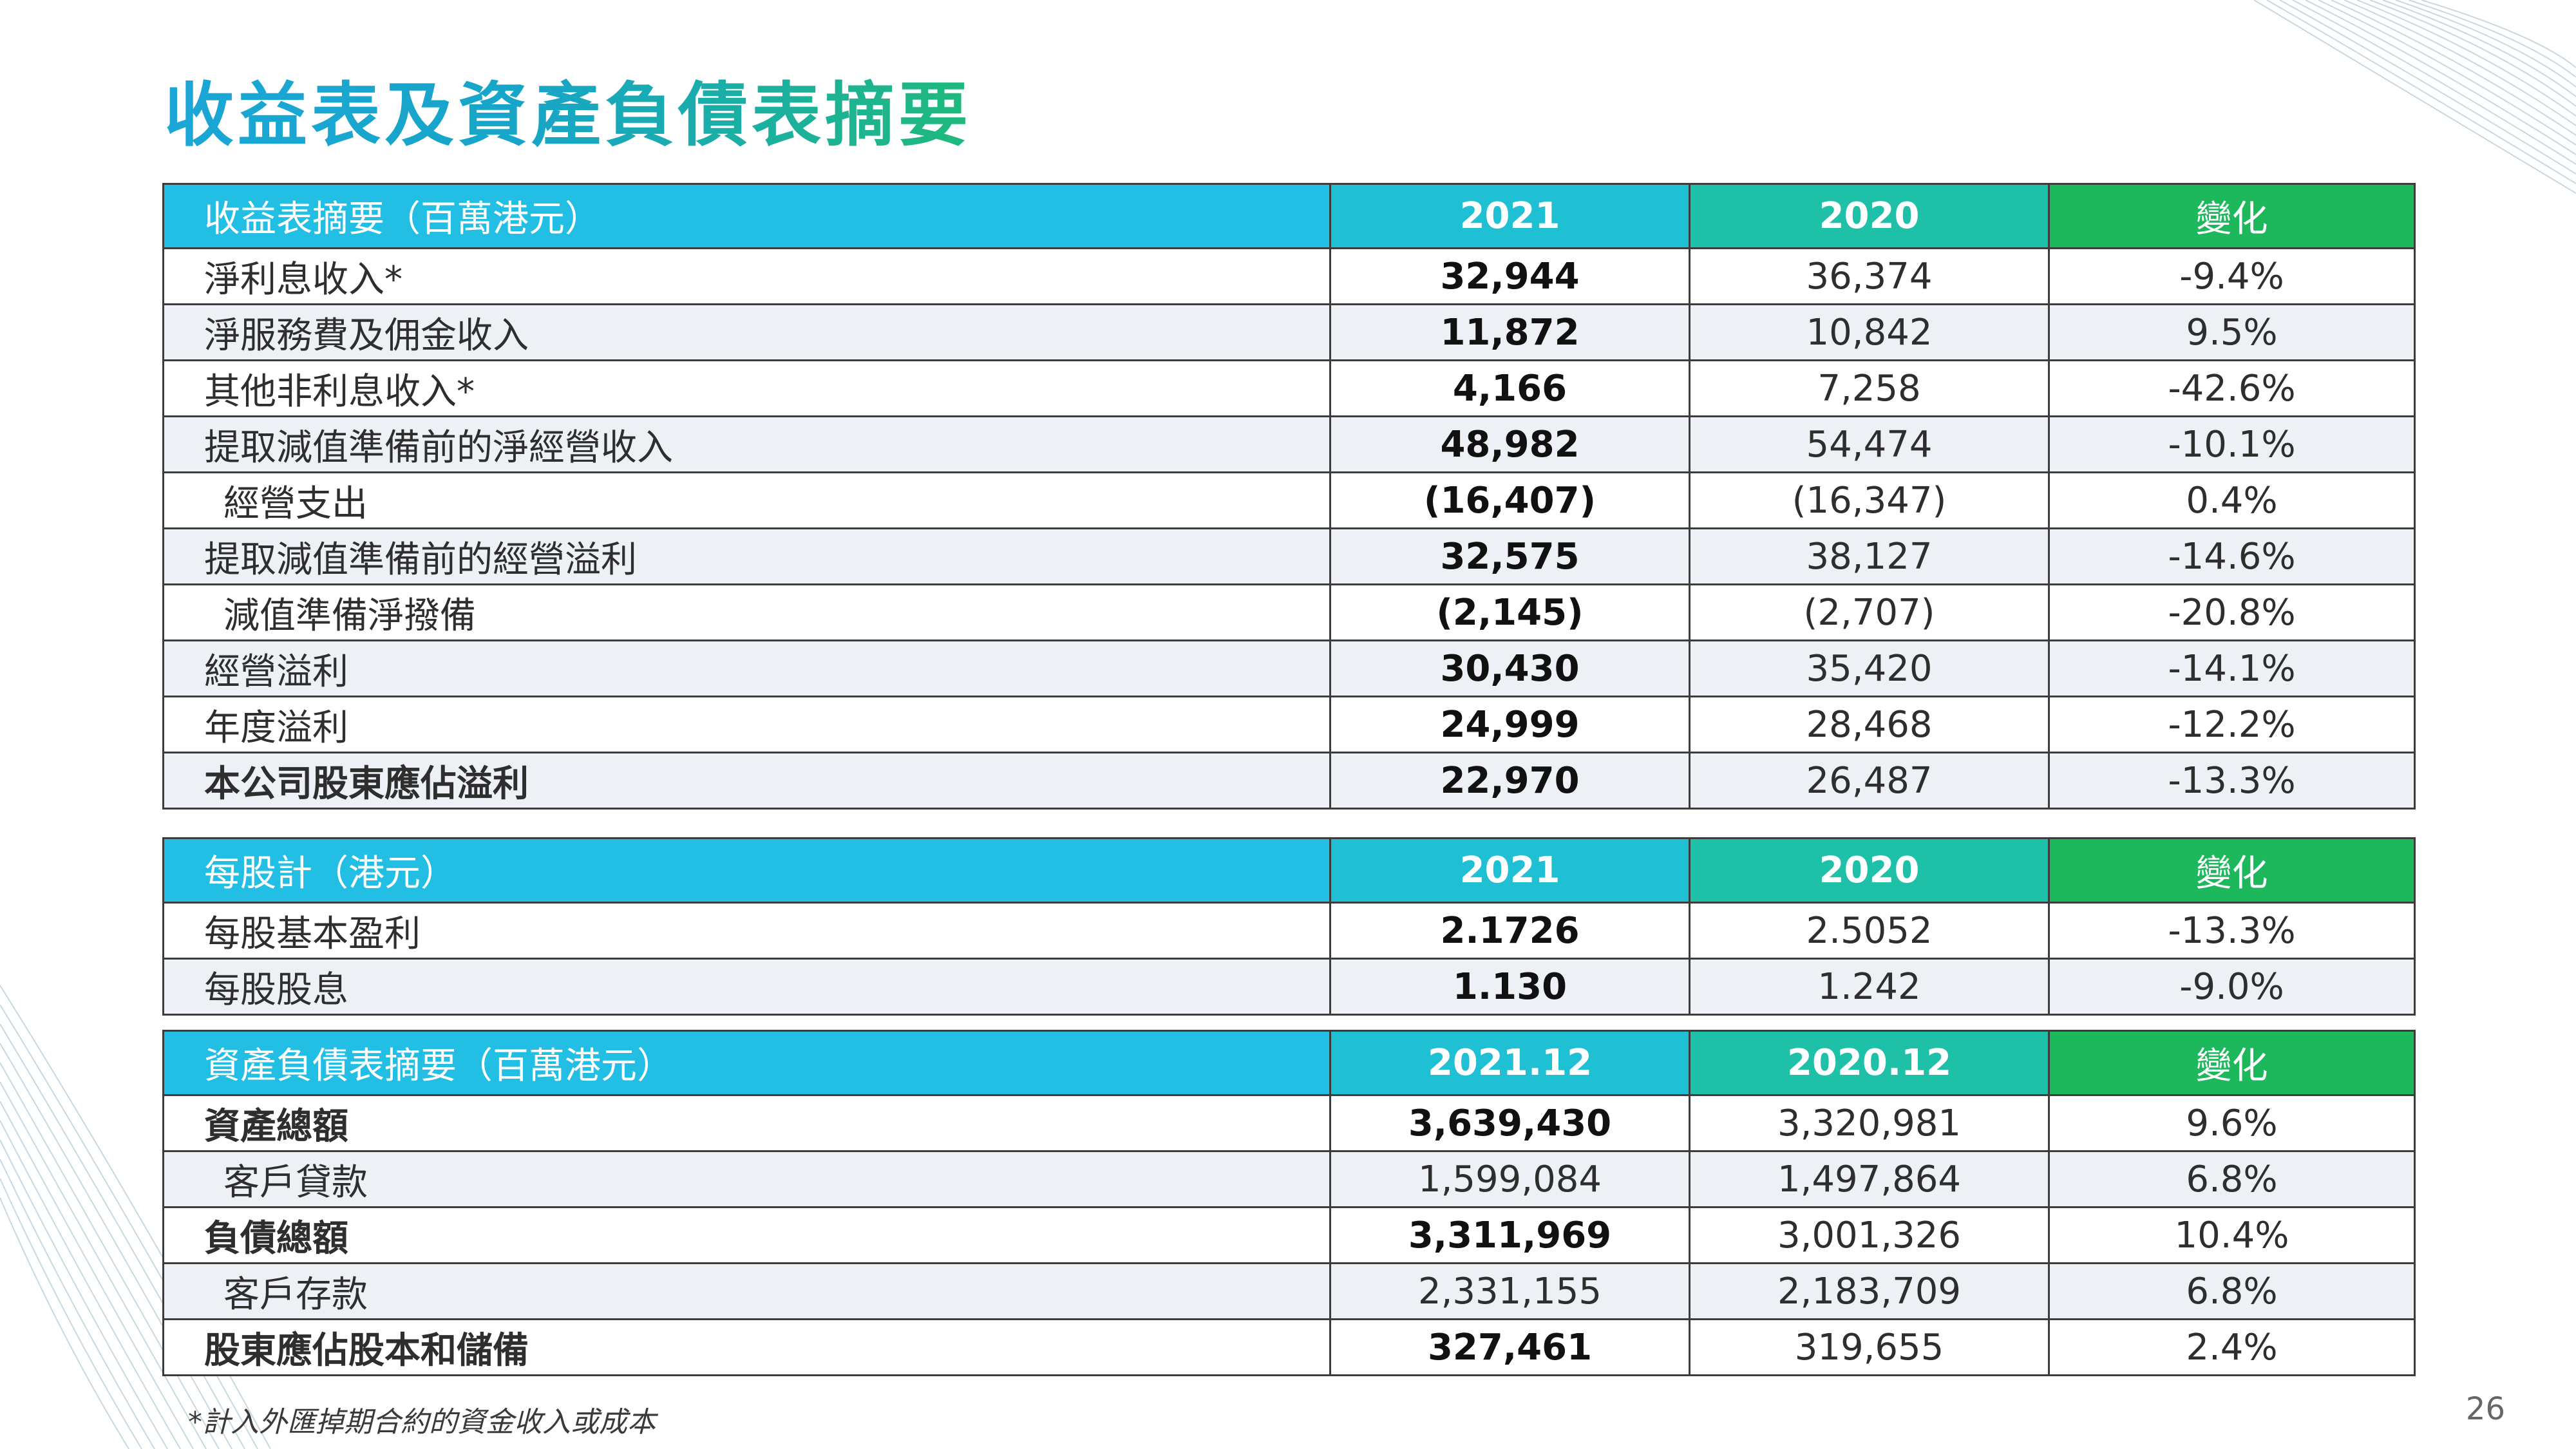  Describe the element at coordinates (1510, 668) in the screenshot. I see `value-2021: 30,430` at that location.